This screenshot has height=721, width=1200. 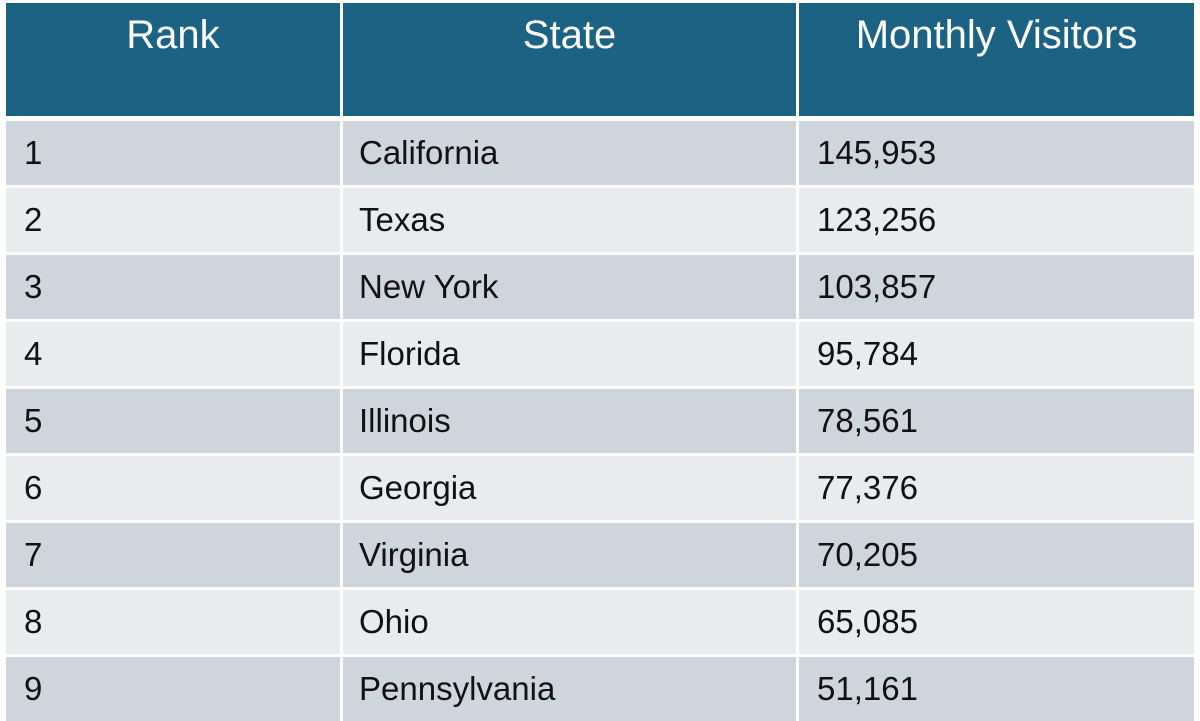 I want to click on state-cell: Illinois, so click(x=569, y=421).